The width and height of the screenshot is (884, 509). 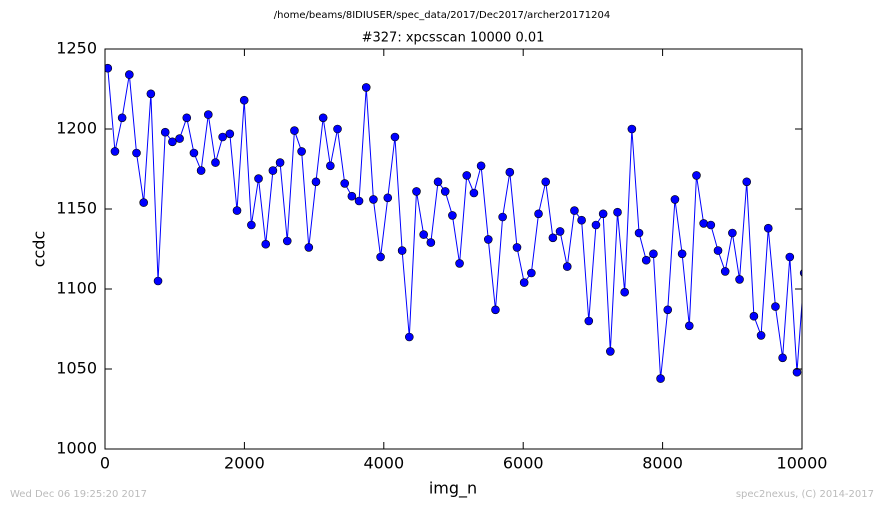 What do you see at coordinates (453, 38) in the screenshot?
I see `chart-title: #327: xpcsscan 10000 0.01` at bounding box center [453, 38].